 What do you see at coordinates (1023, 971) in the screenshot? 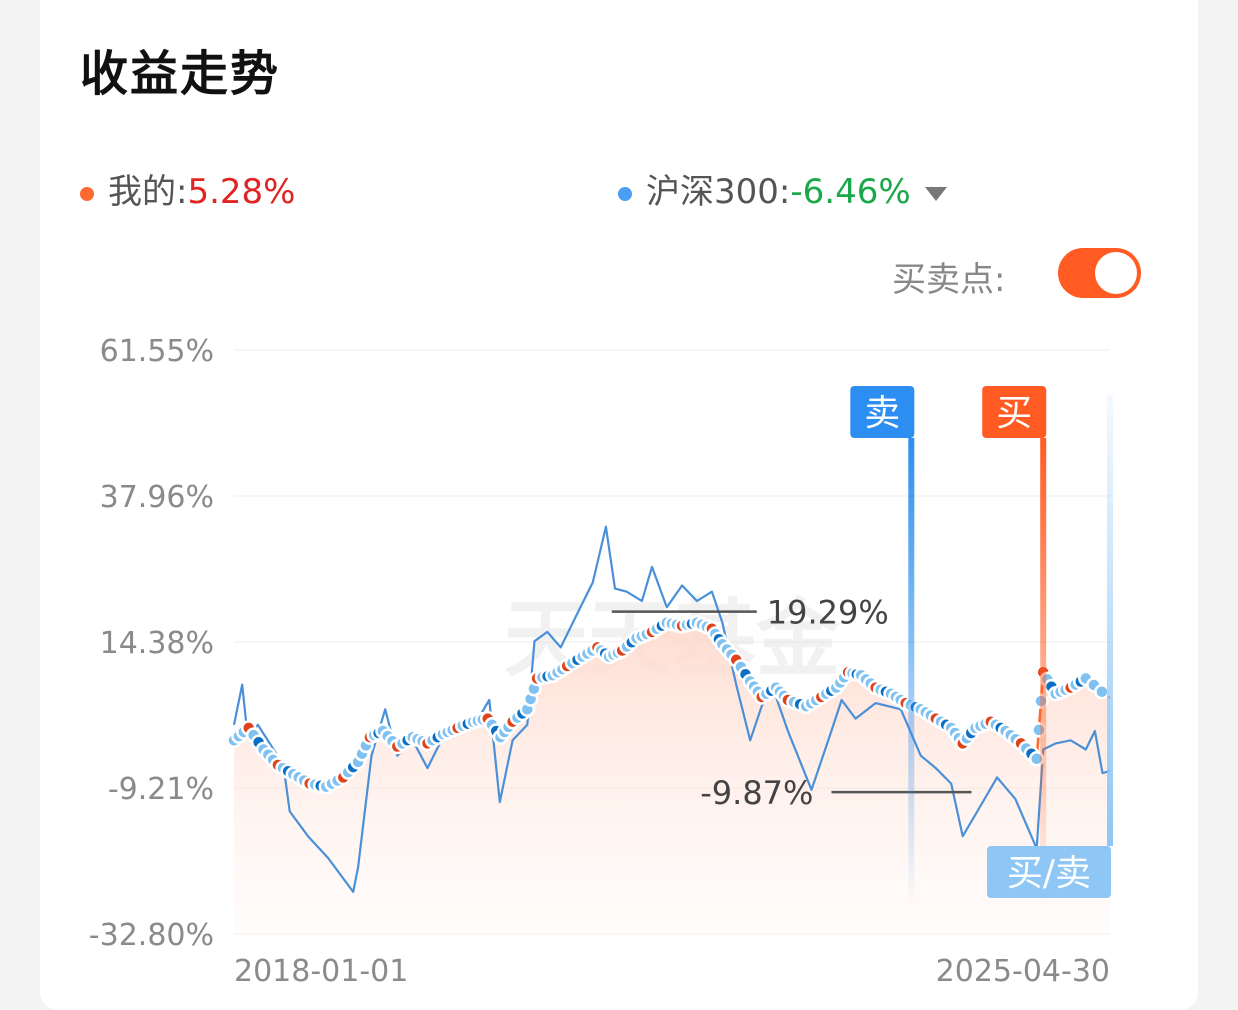
I see `x-tick-label: 2025-04-30` at bounding box center [1023, 971].